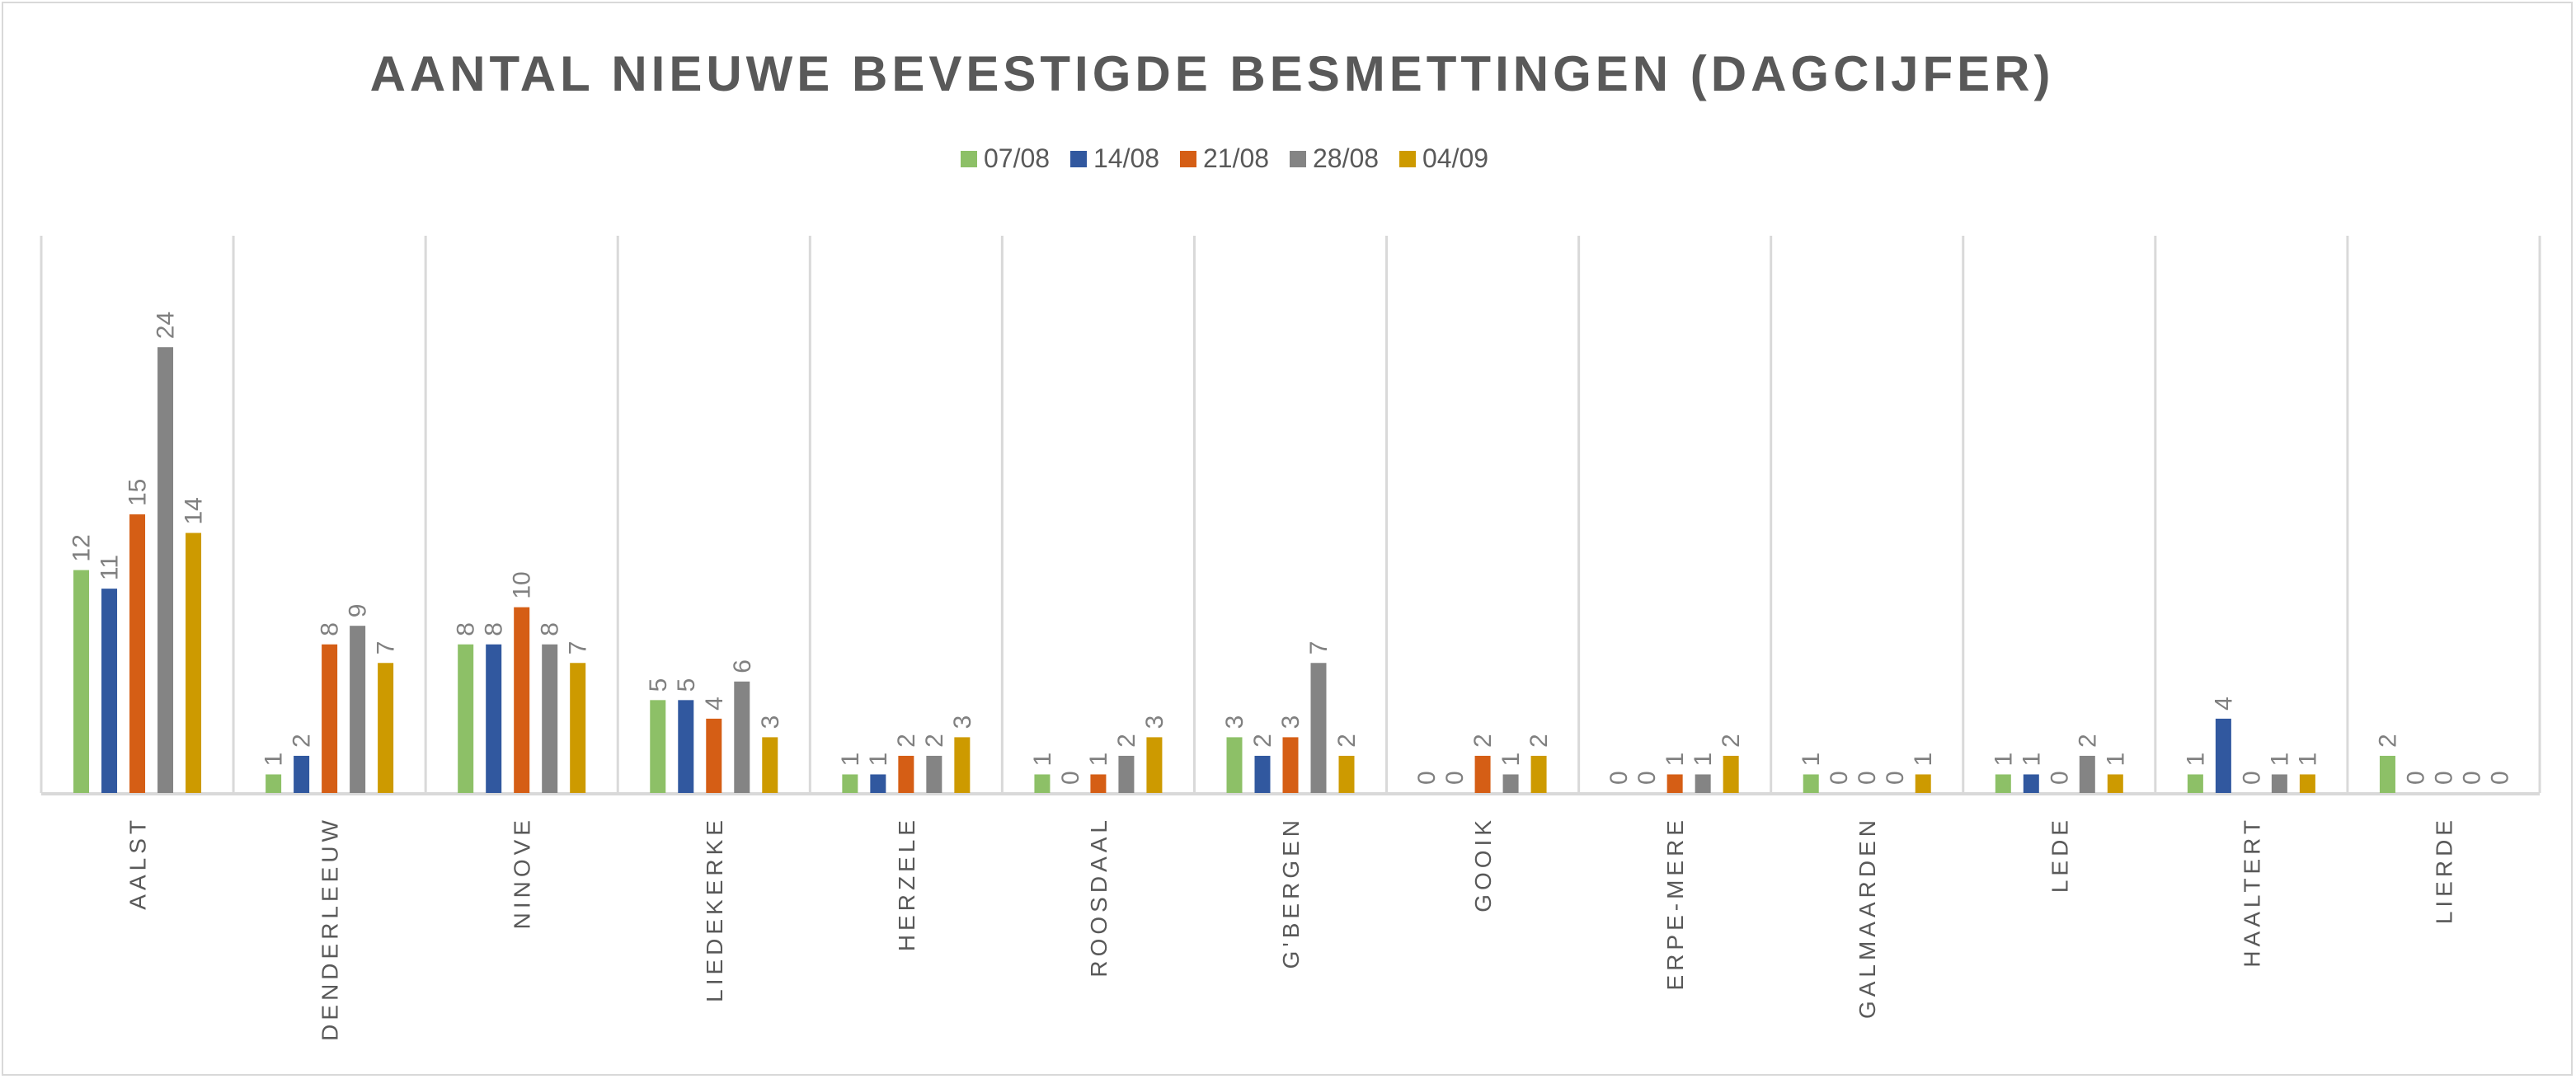 Image resolution: width=2576 pixels, height=1079 pixels. Describe the element at coordinates (522, 584) in the screenshot. I see `data-label: 10` at that location.